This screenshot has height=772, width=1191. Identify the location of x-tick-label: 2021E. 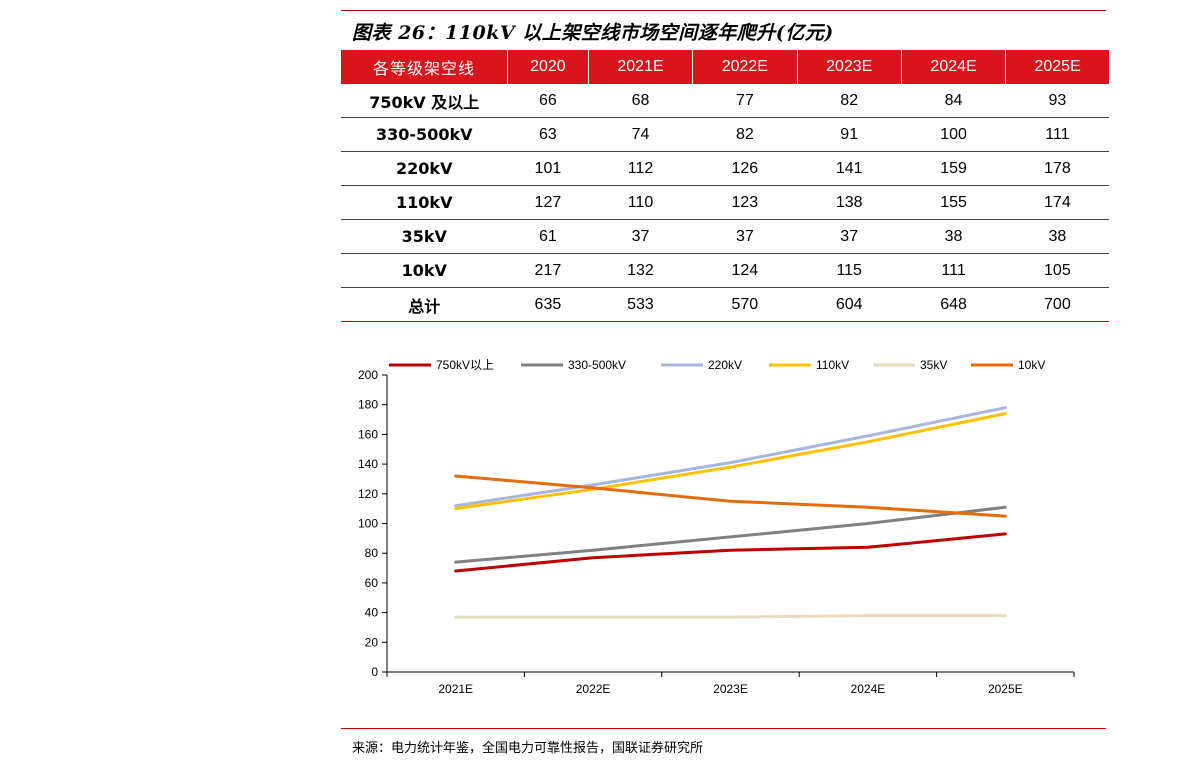
(455, 689).